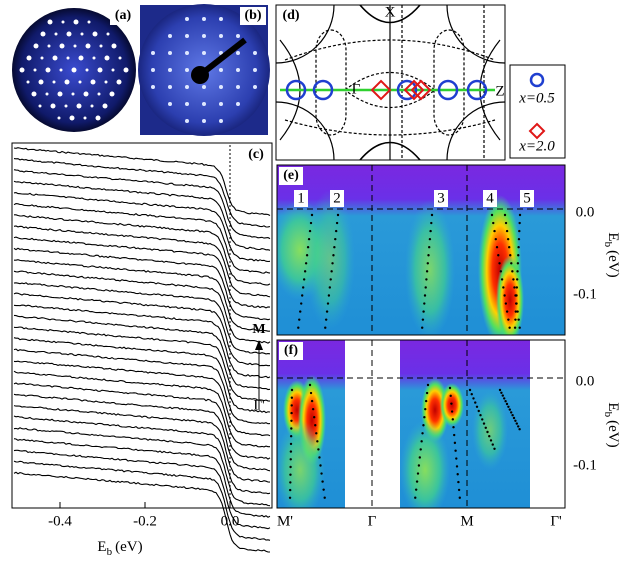  What do you see at coordinates (258, 329) in the screenshot?
I see `arrow-label: M` at bounding box center [258, 329].